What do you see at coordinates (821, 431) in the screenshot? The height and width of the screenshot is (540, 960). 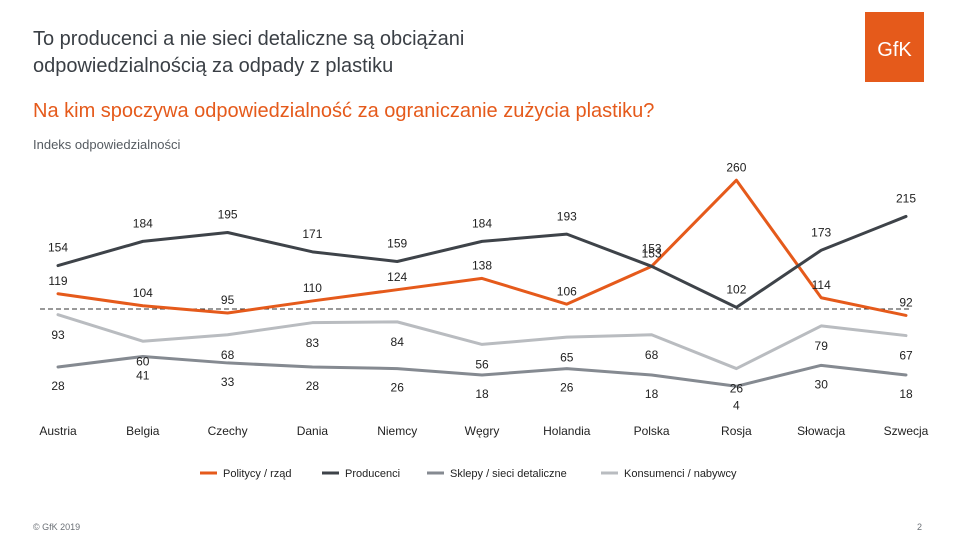 I see `category-label: Słowacja` at bounding box center [821, 431].